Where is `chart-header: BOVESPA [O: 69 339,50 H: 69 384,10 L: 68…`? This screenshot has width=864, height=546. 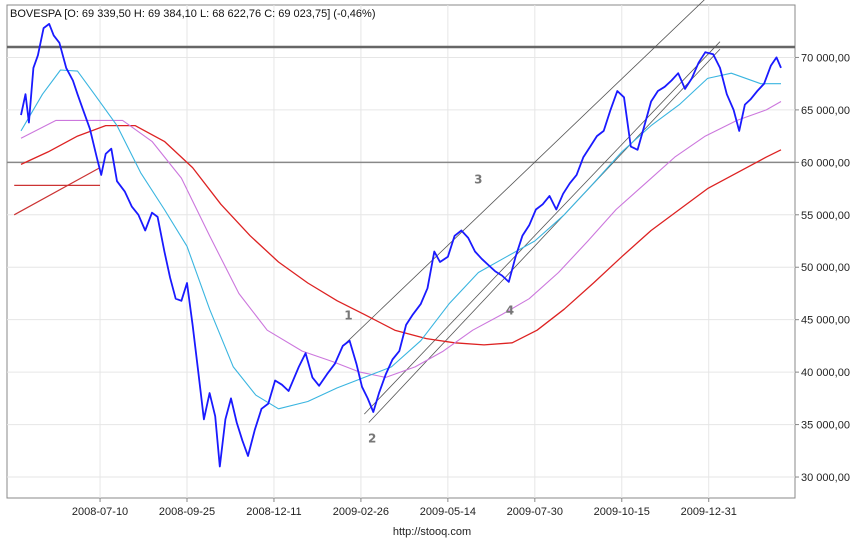 chart-header: BOVESPA [O: 69 339,50 H: 69 384,10 L: 68… is located at coordinates (192, 14).